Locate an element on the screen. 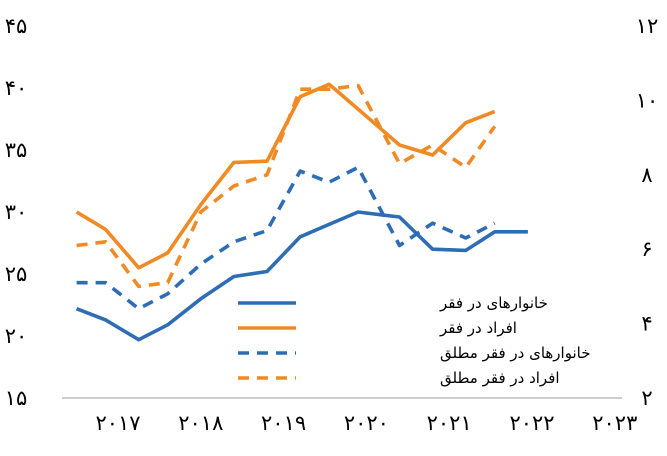  legend-label: افراد در فقر مطلق is located at coordinates (500, 378).